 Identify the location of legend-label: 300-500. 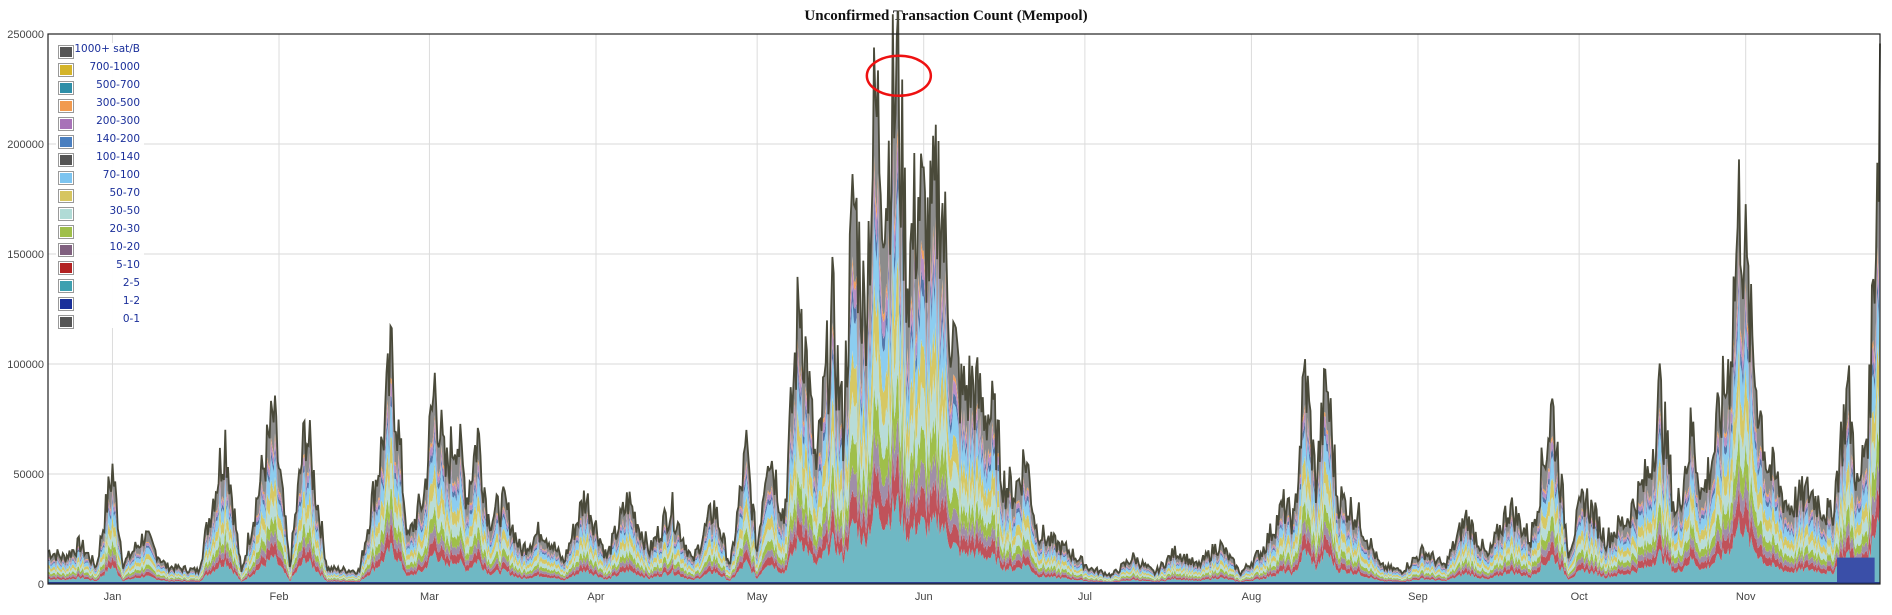
(118, 103).